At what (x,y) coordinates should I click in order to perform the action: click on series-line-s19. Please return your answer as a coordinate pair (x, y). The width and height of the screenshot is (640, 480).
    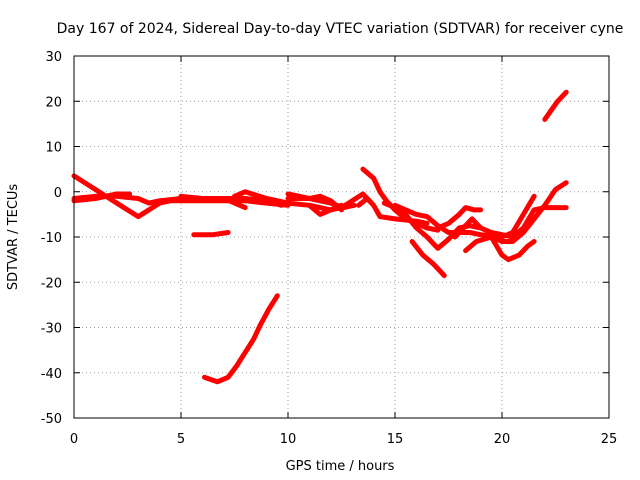
    Looking at the image, I should click on (211, 234).